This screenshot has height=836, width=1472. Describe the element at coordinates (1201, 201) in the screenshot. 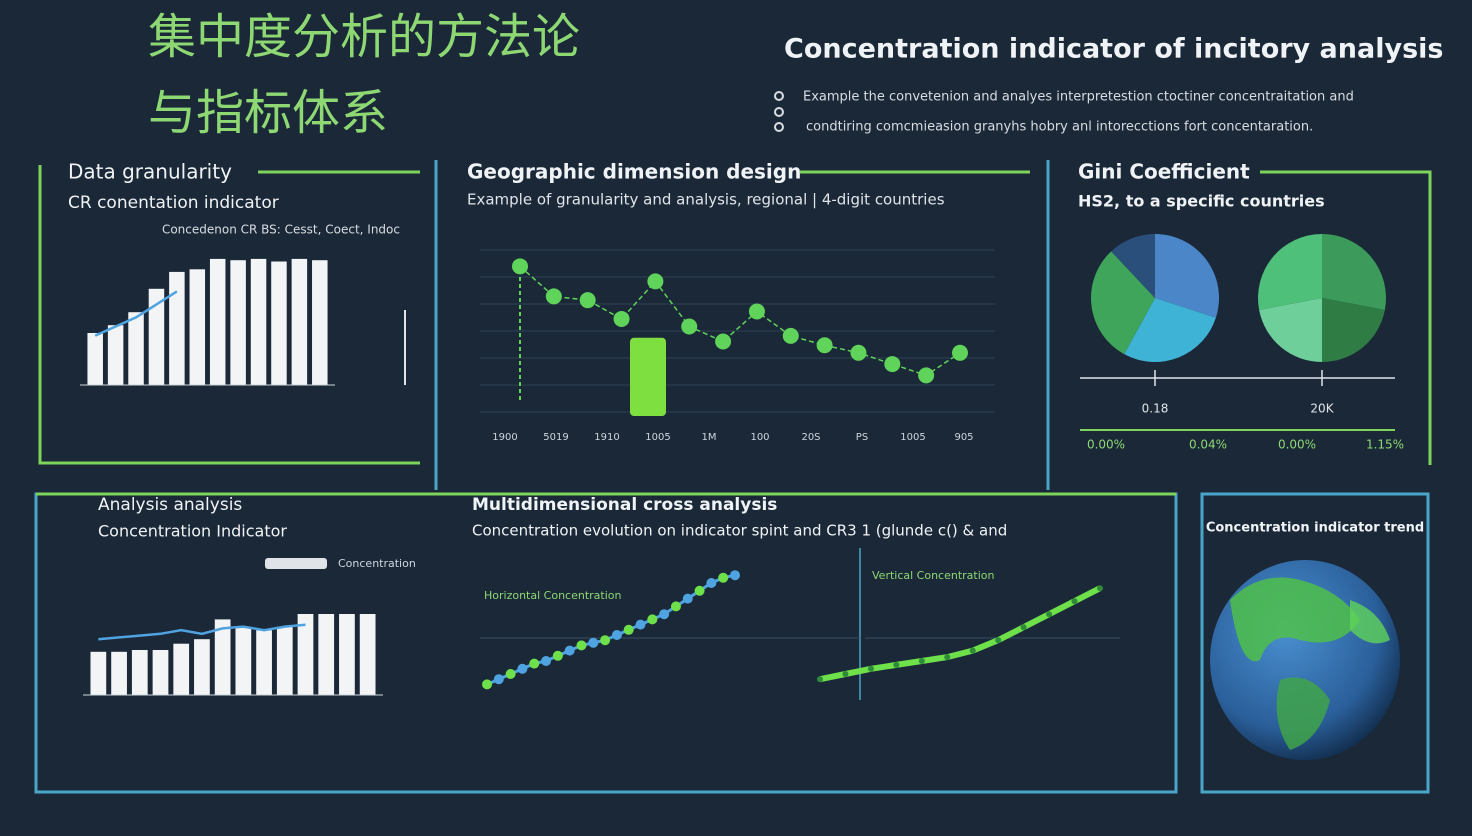

I see `panel-subtitle: HS2, to a specific countries` at that location.